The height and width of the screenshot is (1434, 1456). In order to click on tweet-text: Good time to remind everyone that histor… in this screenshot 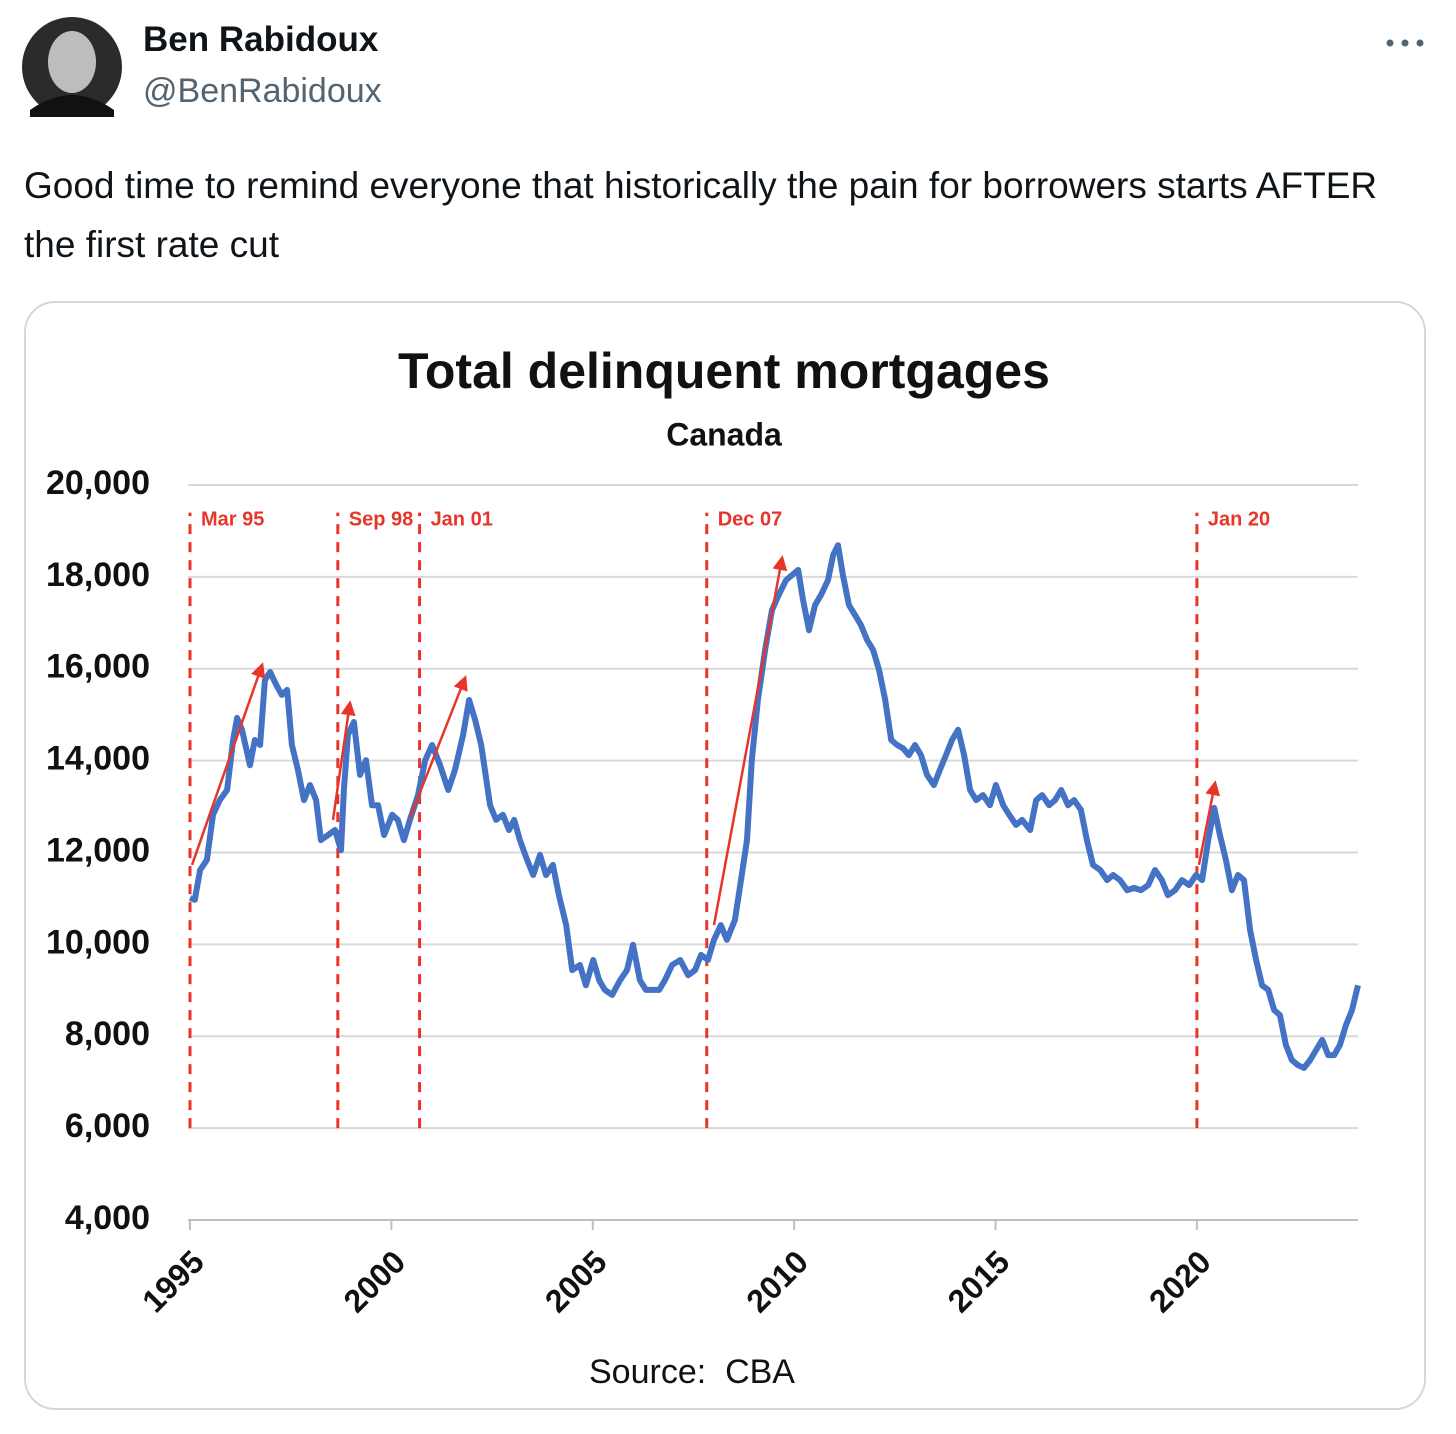, I will do `click(701, 215)`.